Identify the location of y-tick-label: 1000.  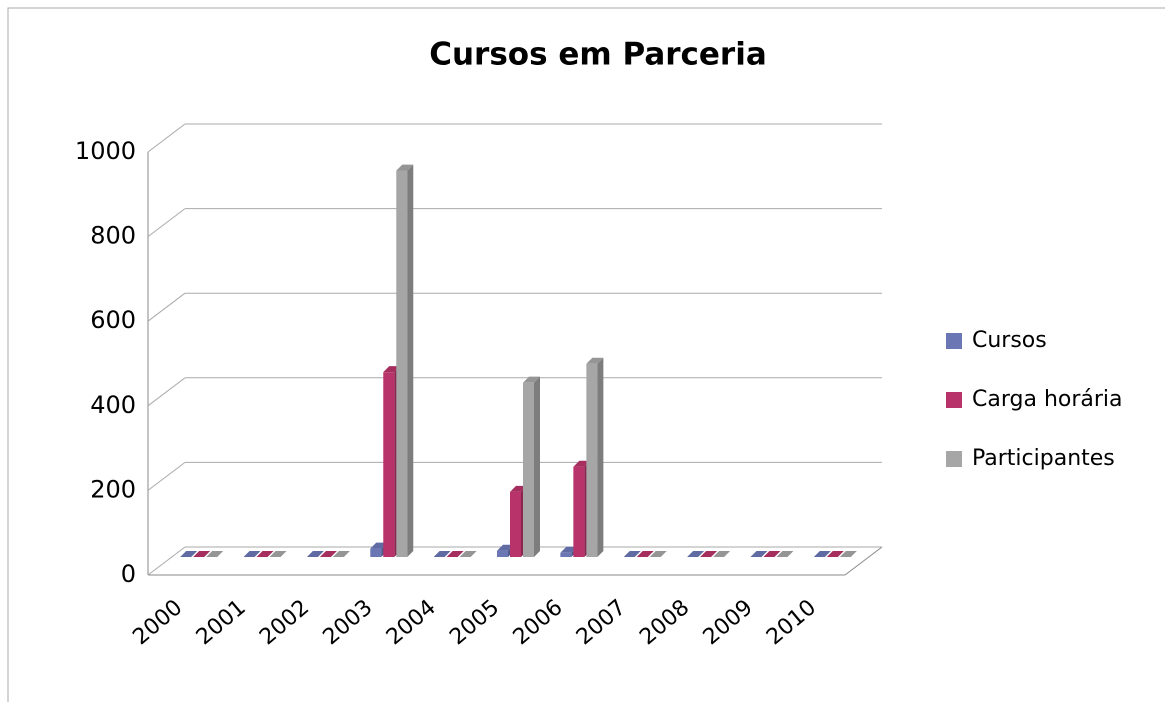
(105, 151).